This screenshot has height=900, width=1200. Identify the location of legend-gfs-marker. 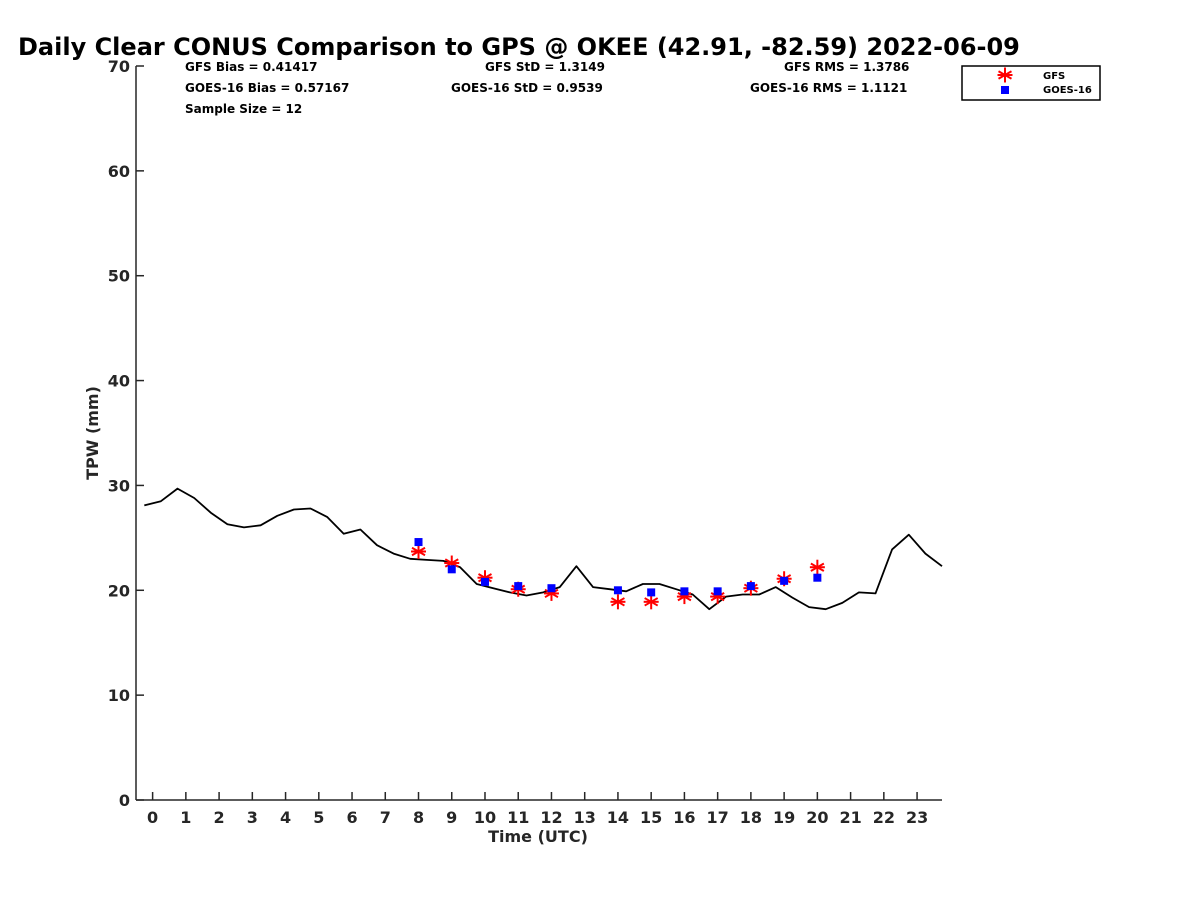
(1005, 75).